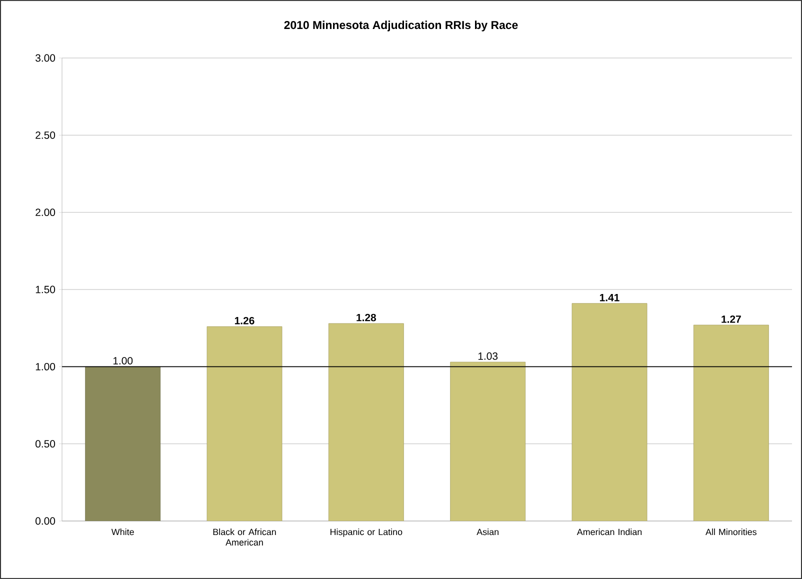  I want to click on x-tick-label: Black or African American, so click(244, 537).